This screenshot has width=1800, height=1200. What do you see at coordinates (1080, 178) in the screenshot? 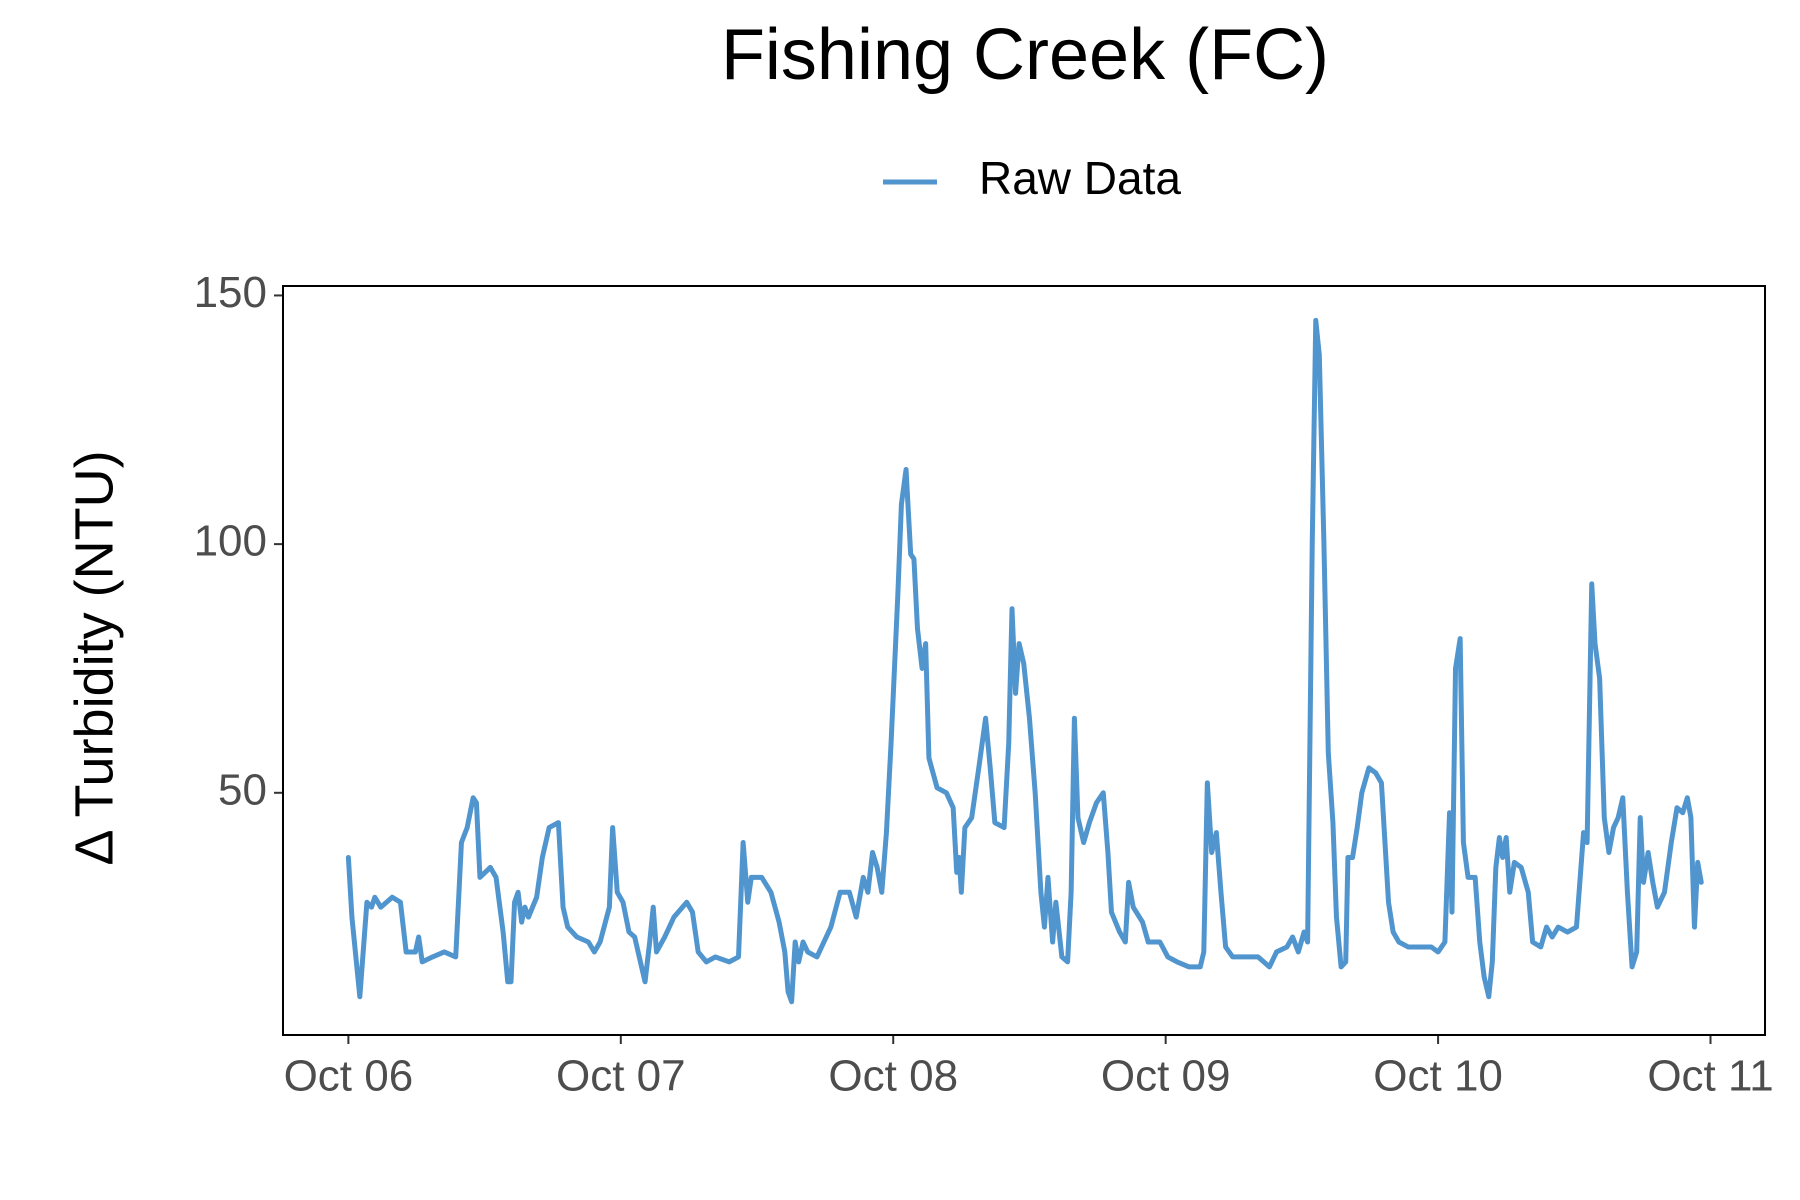
I see `legend-label: Raw Data` at bounding box center [1080, 178].